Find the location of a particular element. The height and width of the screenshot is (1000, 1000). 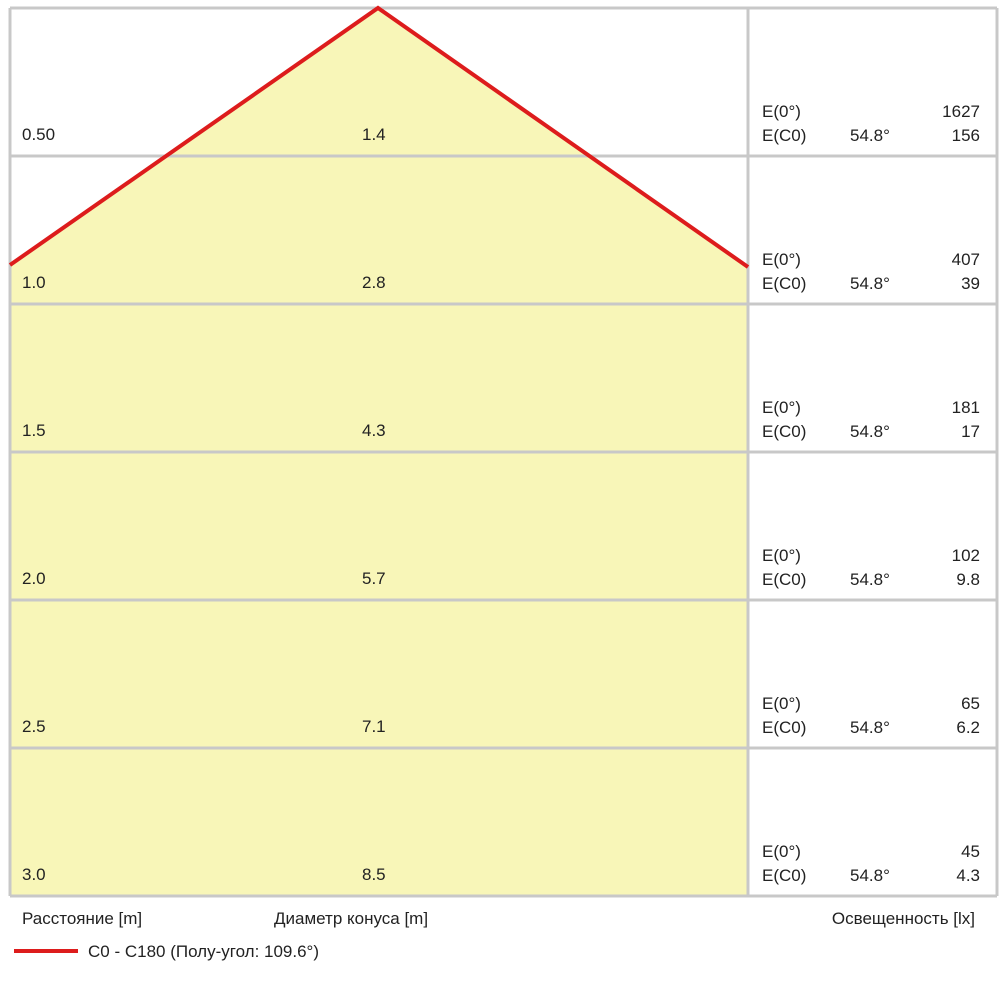

illuminance-label: Освещенность [lx] is located at coordinates (903, 918).